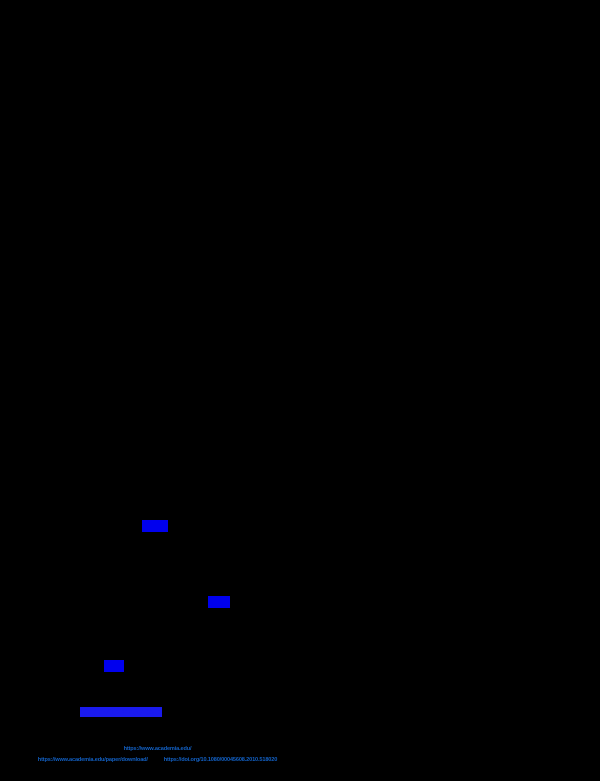  I want to click on footer-link-primary: https://www.academia.edu/, so click(157, 749).